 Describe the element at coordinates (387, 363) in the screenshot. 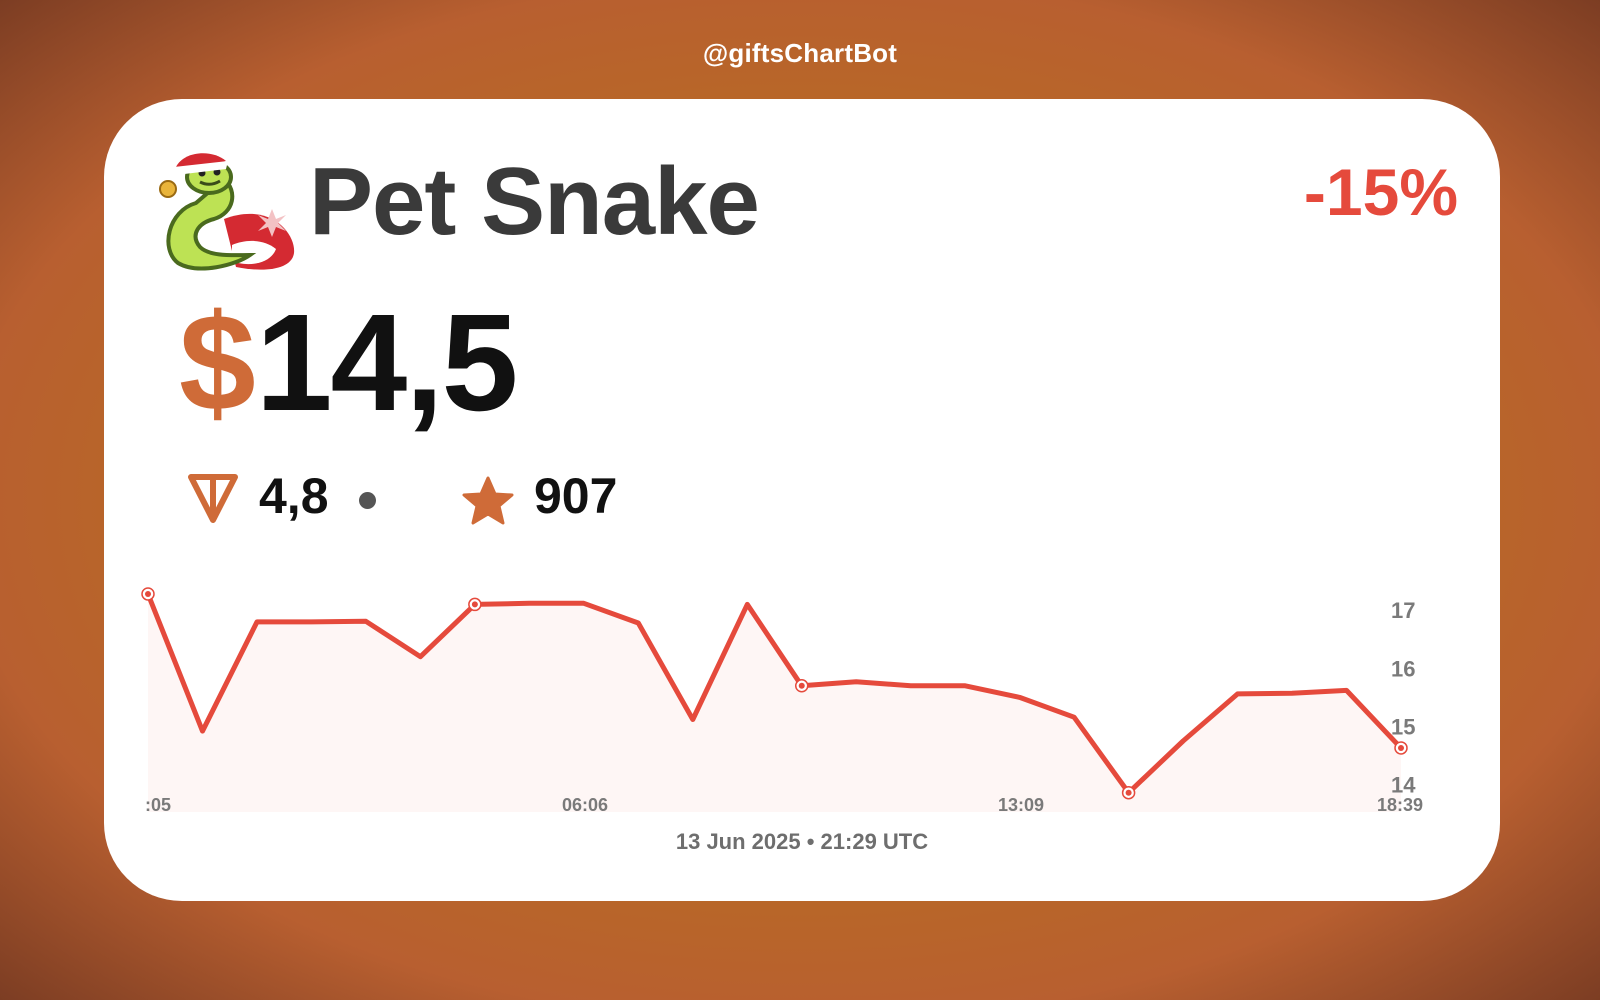

I see `price-value: 14,5` at that location.